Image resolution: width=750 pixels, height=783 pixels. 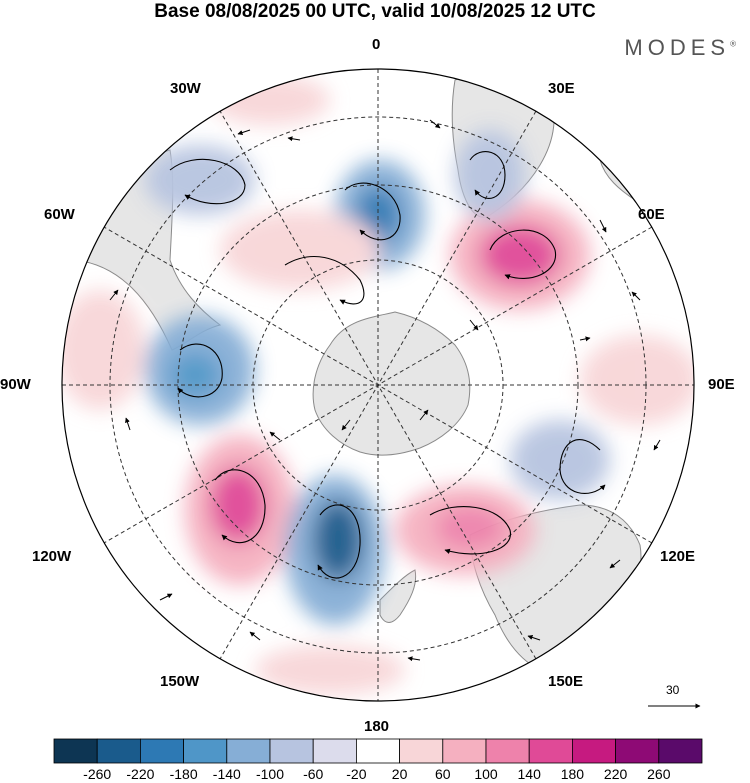 I want to click on new-zealand, so click(x=398, y=596).